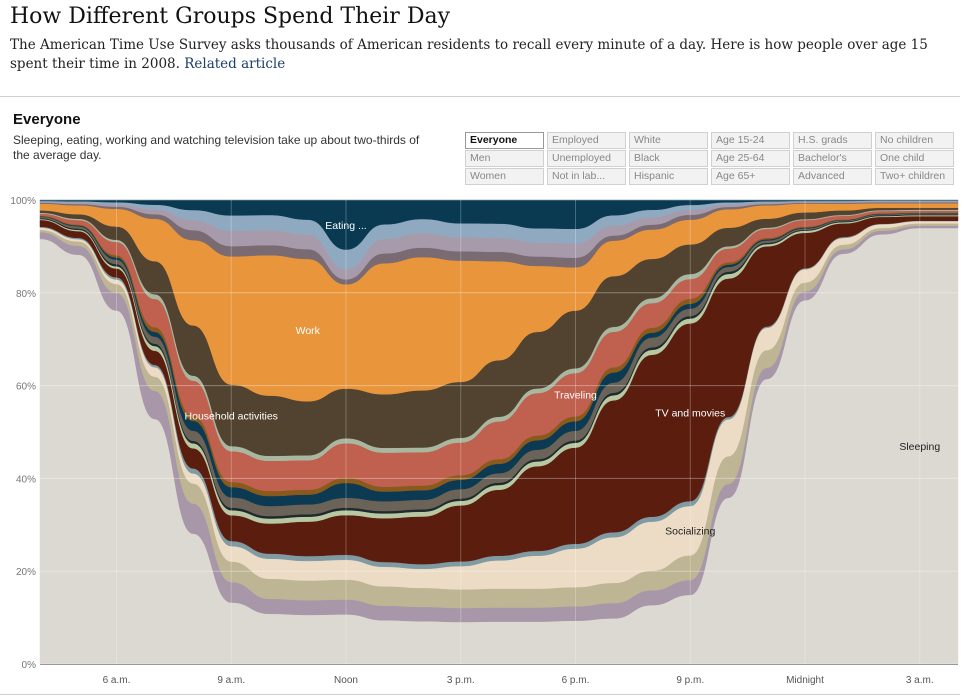 This screenshot has width=970, height=698. Describe the element at coordinates (668, 176) in the screenshot. I see `filter-button-hispanic: Hispanic` at that location.